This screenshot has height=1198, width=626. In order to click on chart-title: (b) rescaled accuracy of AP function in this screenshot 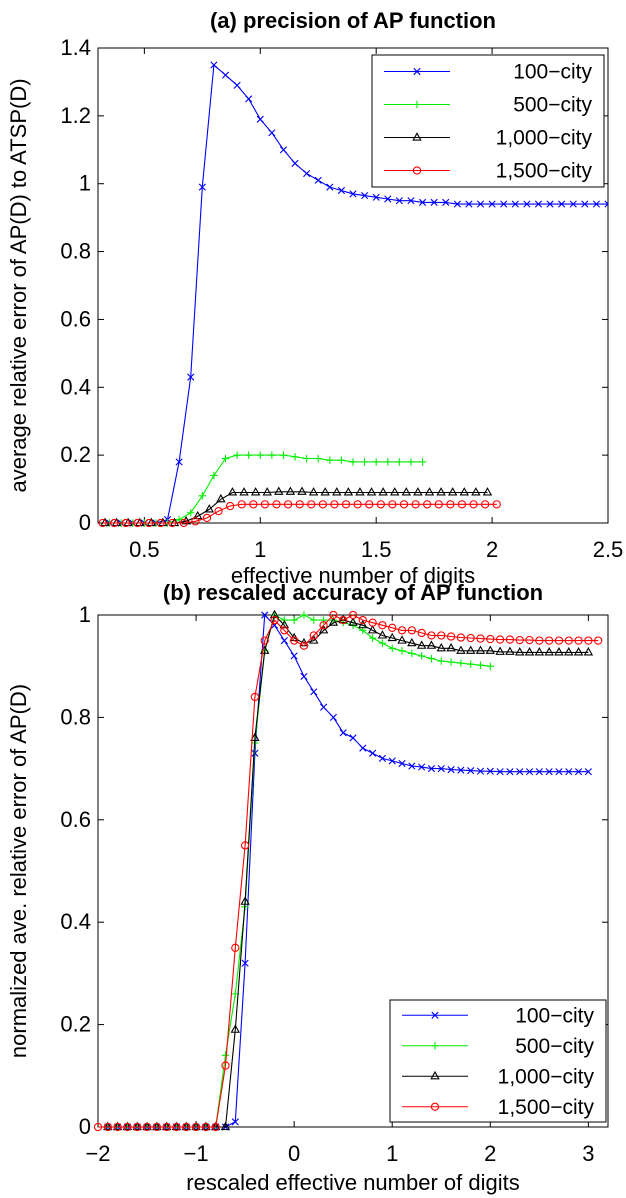, I will do `click(353, 592)`.